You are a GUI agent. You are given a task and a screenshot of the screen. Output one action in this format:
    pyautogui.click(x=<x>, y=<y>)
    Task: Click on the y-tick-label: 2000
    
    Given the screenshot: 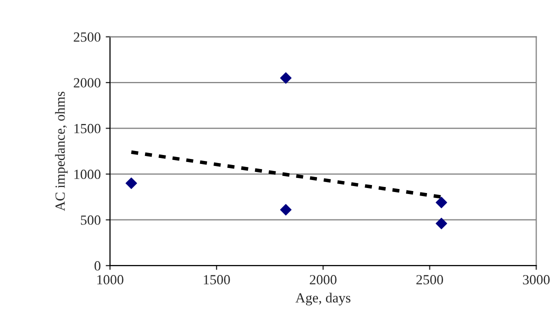 What is the action you would take?
    pyautogui.click(x=87, y=83)
    